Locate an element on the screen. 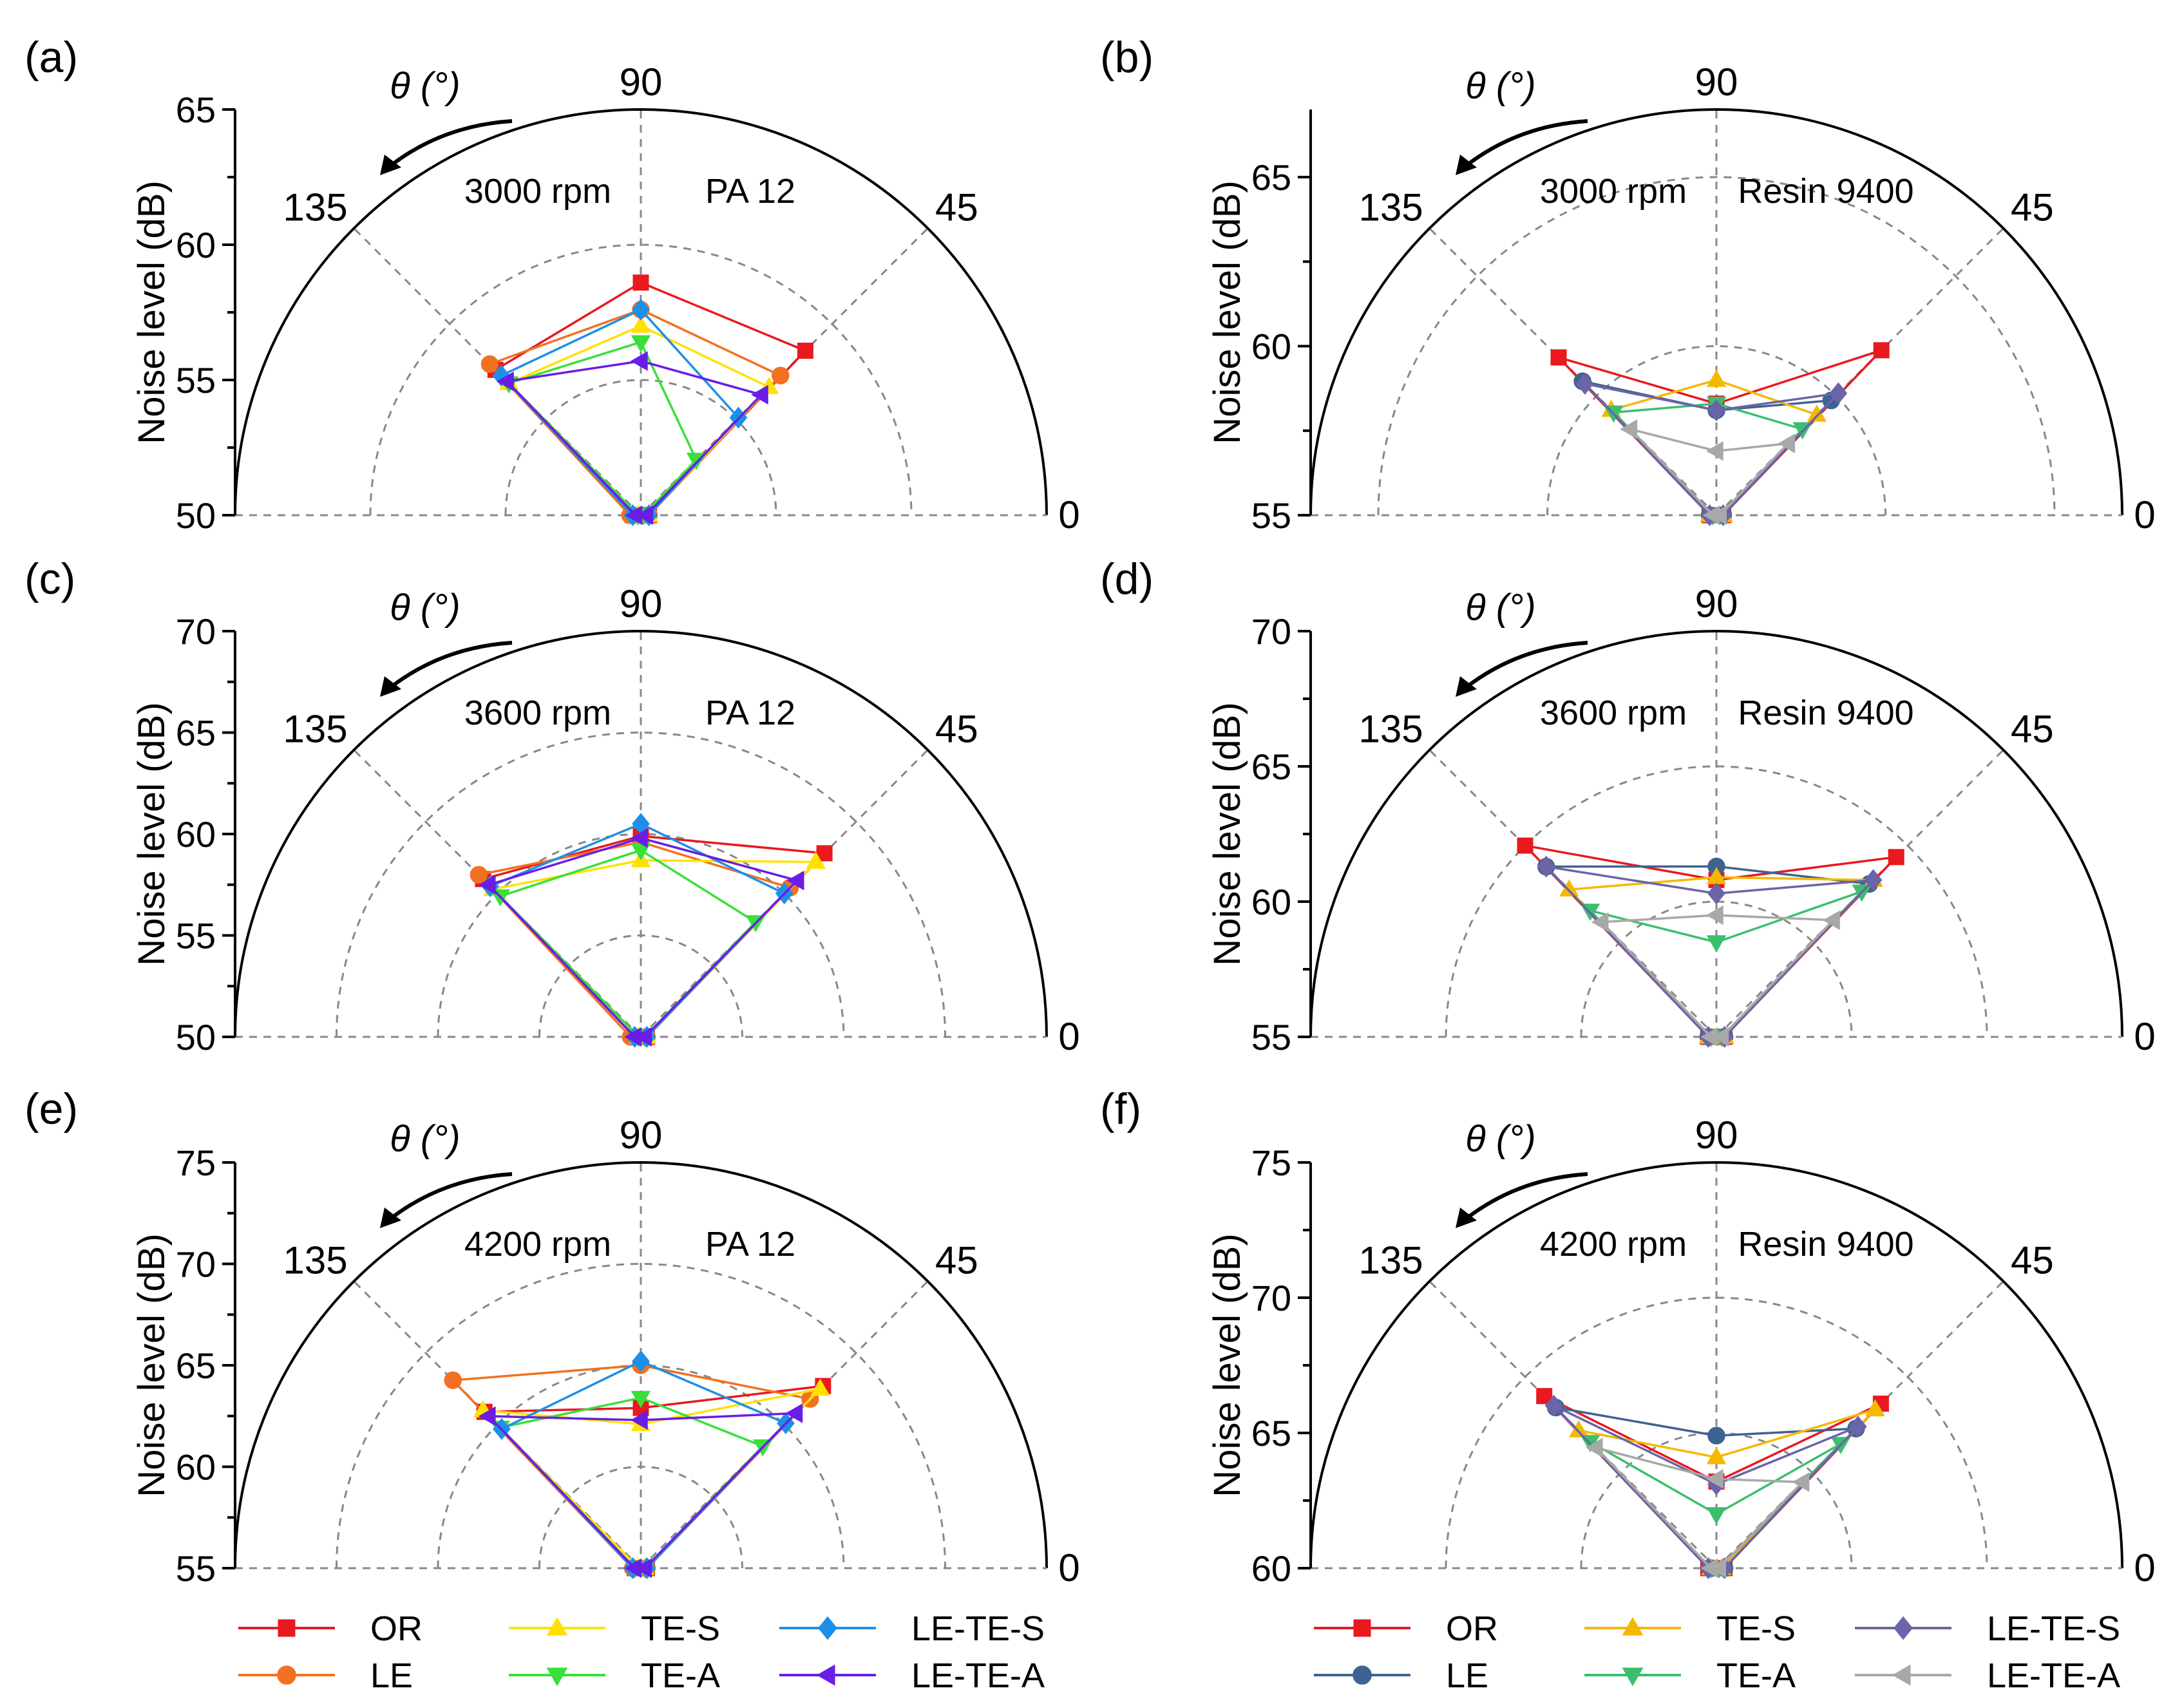  series-le-te-s is located at coordinates (1705, 1486).